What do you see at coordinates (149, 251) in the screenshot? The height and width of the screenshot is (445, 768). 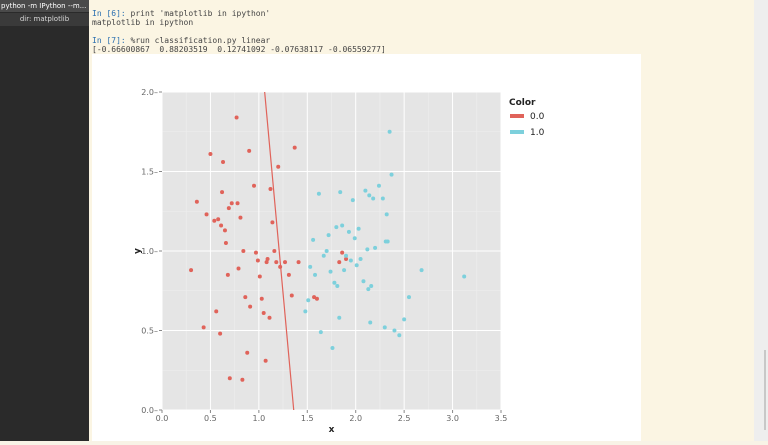 I see `y-tick-label: 1.0–` at bounding box center [149, 251].